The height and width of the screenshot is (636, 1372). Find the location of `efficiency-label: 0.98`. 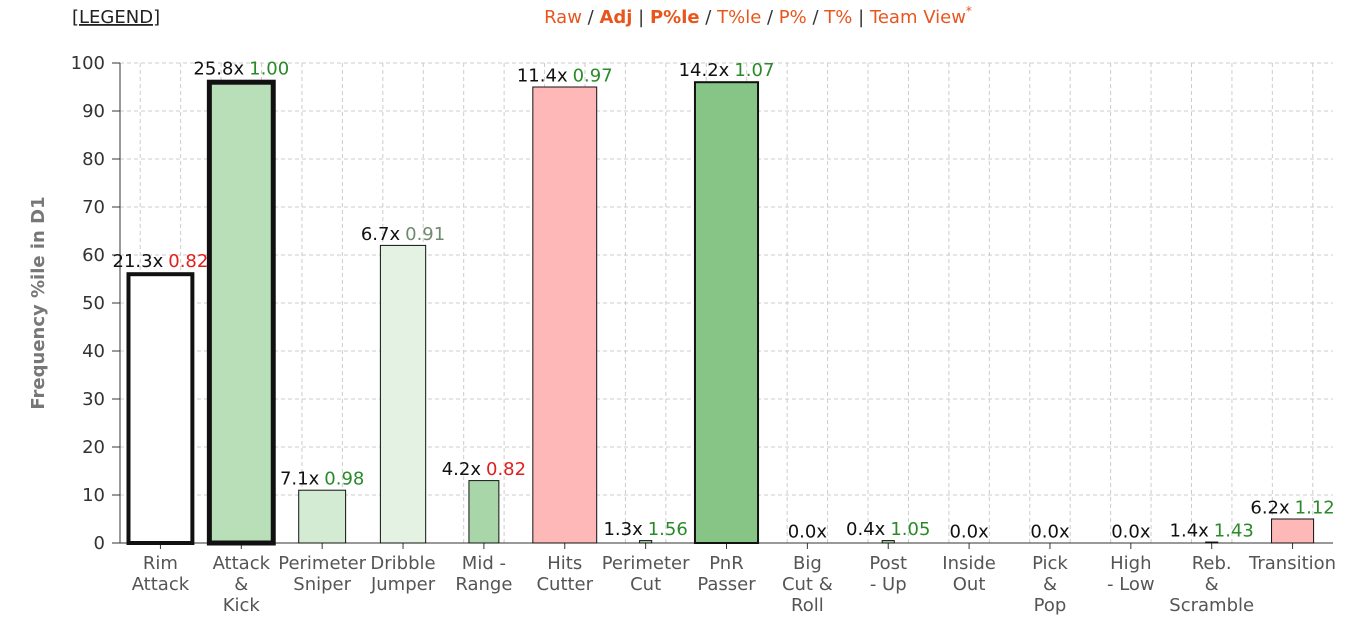

efficiency-label: 0.98 is located at coordinates (344, 479).